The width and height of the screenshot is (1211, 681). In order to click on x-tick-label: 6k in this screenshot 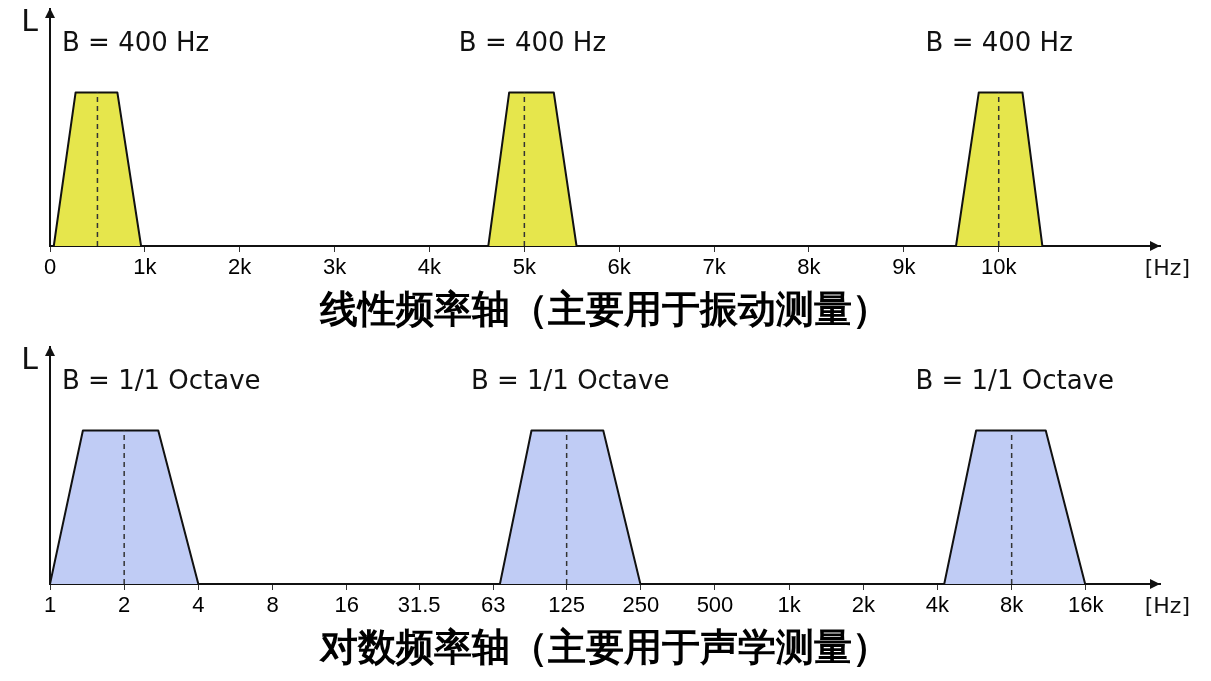, I will do `click(619, 267)`.